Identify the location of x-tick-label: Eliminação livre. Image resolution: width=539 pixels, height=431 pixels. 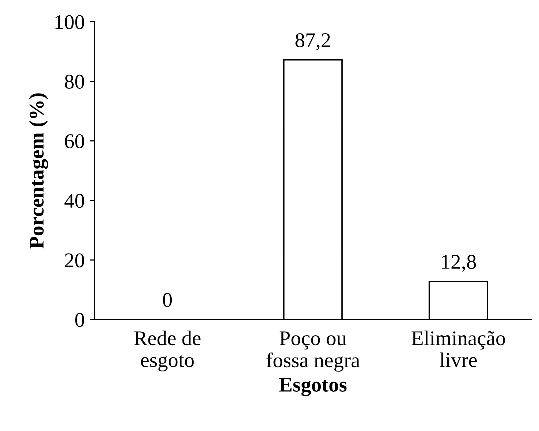
(459, 349).